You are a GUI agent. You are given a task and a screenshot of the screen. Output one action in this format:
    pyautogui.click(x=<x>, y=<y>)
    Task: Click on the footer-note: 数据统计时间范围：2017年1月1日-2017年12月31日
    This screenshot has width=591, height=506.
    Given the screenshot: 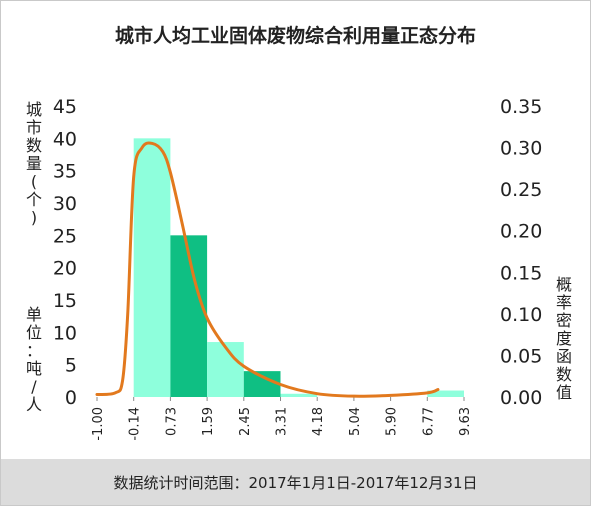 What is the action you would take?
    pyautogui.click(x=295, y=483)
    